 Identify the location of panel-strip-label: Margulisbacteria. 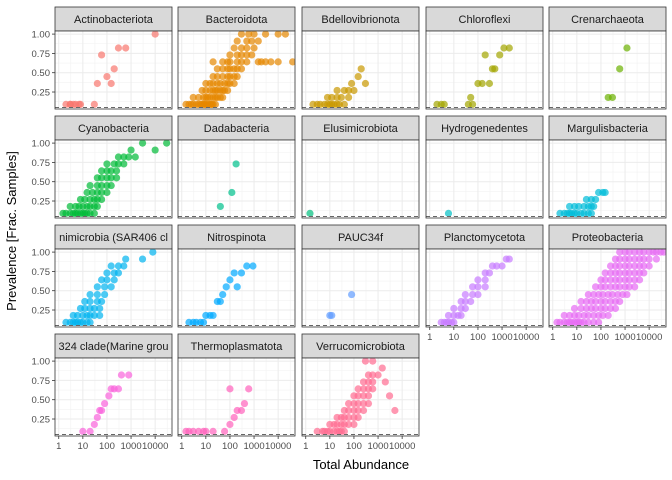
(608, 129).